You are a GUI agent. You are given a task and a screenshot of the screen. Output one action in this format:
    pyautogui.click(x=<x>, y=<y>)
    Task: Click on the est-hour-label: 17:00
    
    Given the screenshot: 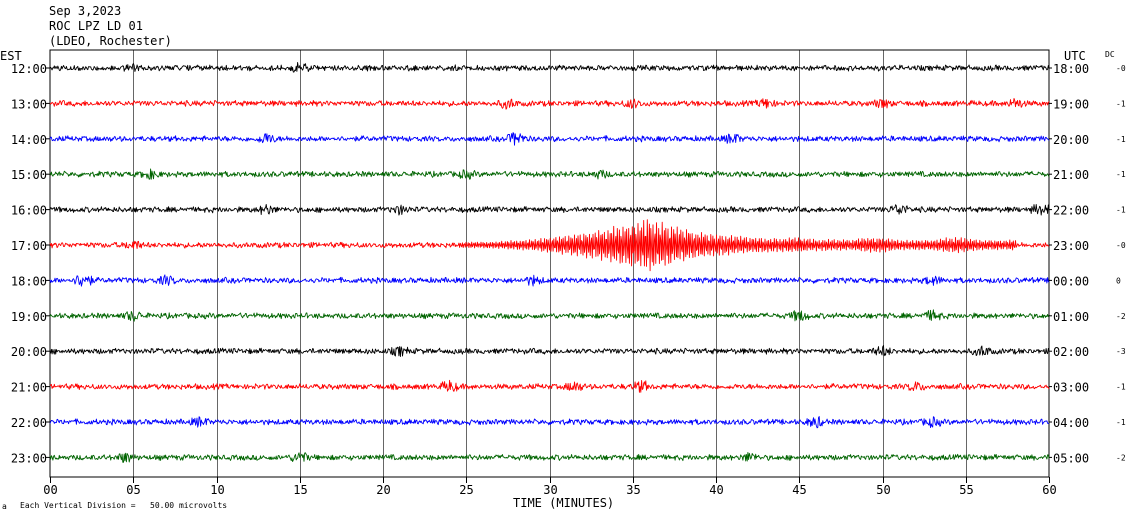 What is the action you would take?
    pyautogui.click(x=29, y=246)
    